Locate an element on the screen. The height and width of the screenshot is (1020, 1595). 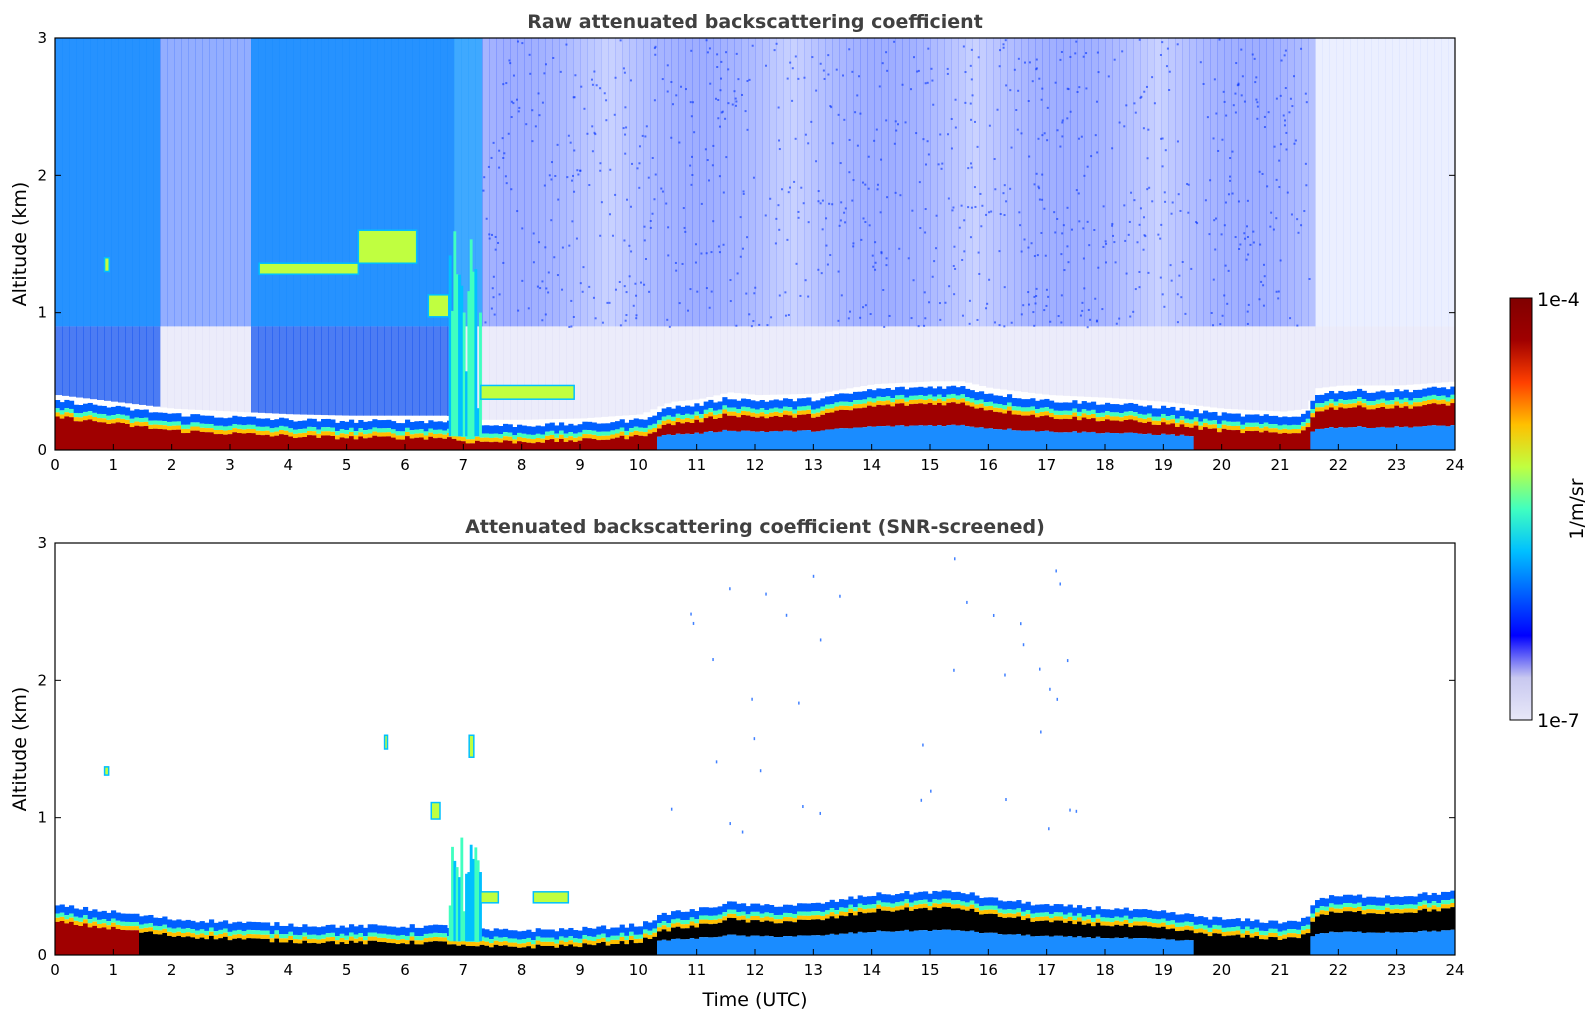
speckle-dot is located at coordinates (1041, 732).